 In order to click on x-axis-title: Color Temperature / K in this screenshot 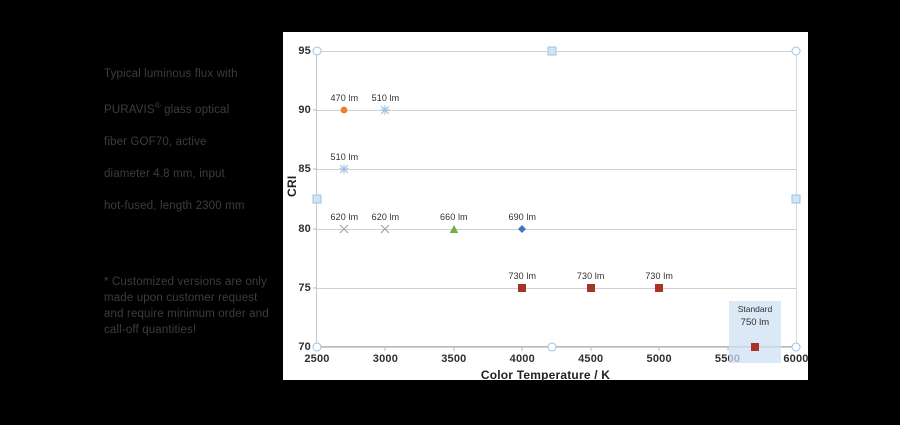, I will do `click(545, 375)`.